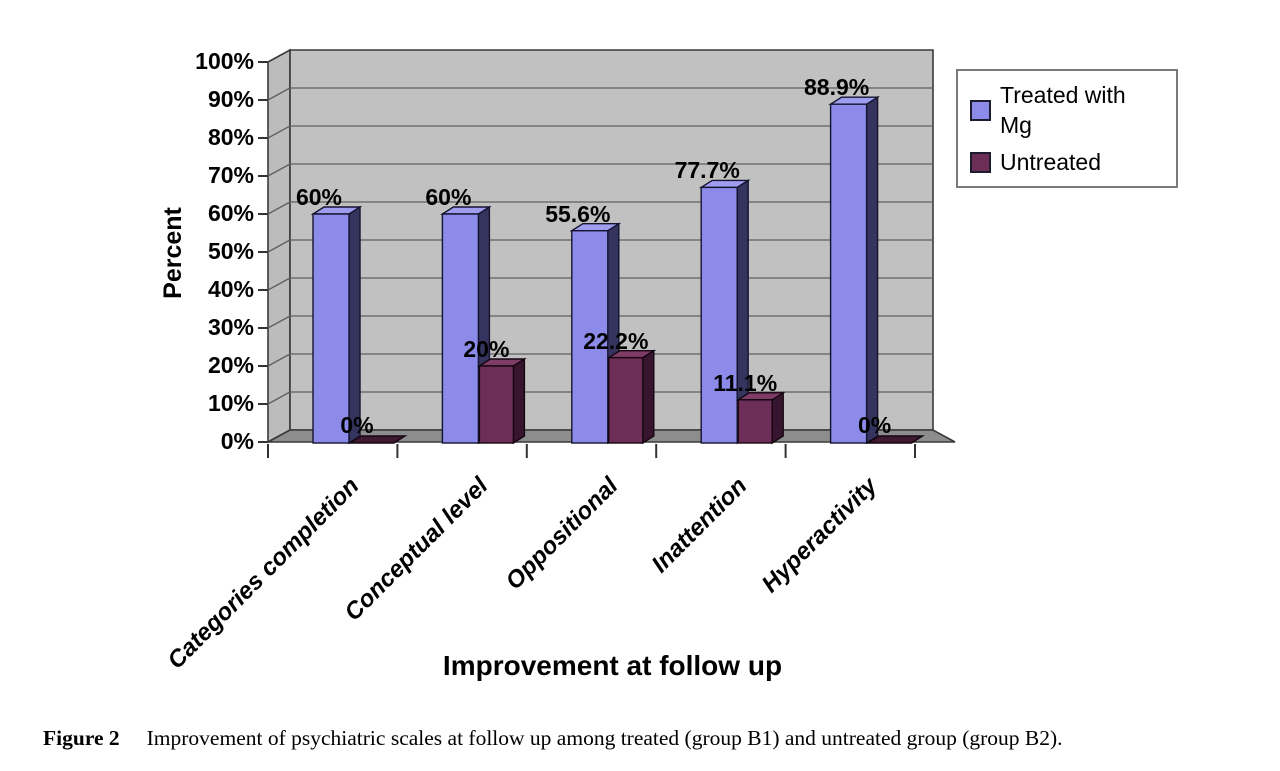 The image size is (1280, 771). Describe the element at coordinates (230, 213) in the screenshot. I see `y-tick-label: 60%` at that location.